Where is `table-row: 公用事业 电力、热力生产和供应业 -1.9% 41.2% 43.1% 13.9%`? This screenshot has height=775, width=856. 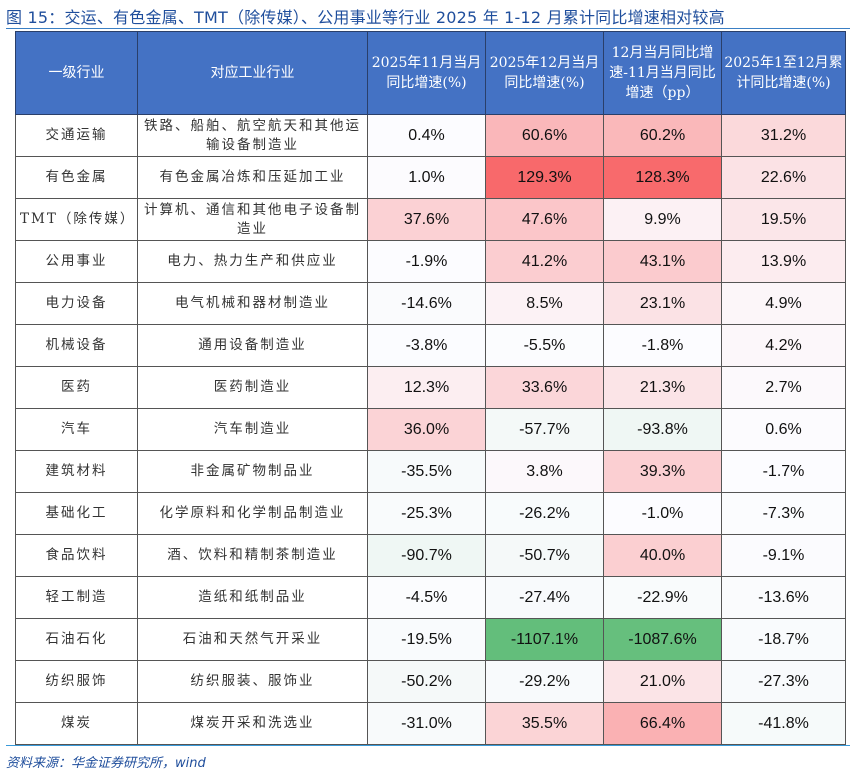 table-row: 公用事业 电力、热力生产和供应业 -1.9% 41.2% 43.1% 13.9% is located at coordinates (430, 261).